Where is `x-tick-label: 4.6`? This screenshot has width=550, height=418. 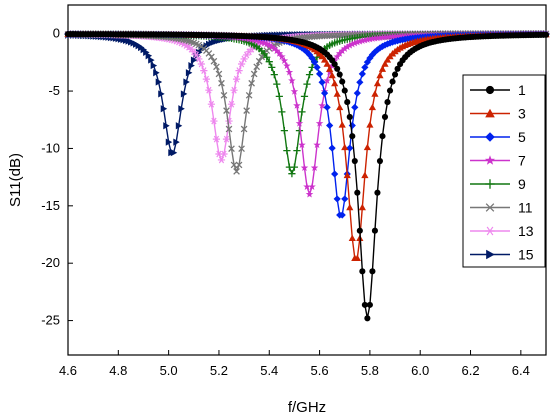 x-tick-label: 4.6 is located at coordinates (68, 370).